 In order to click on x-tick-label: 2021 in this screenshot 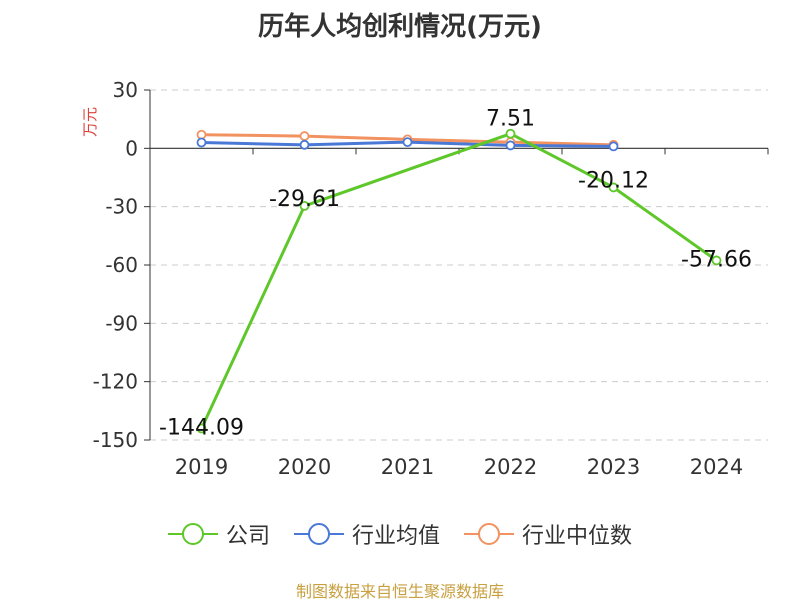, I will do `click(407, 467)`.